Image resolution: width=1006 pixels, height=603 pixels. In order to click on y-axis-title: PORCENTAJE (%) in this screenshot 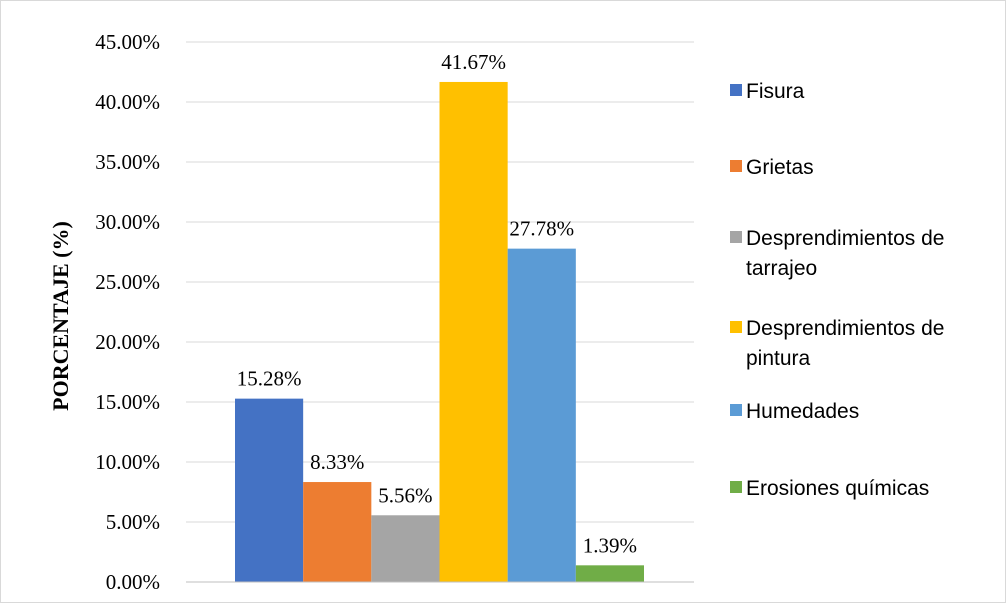, I will do `click(60, 316)`.